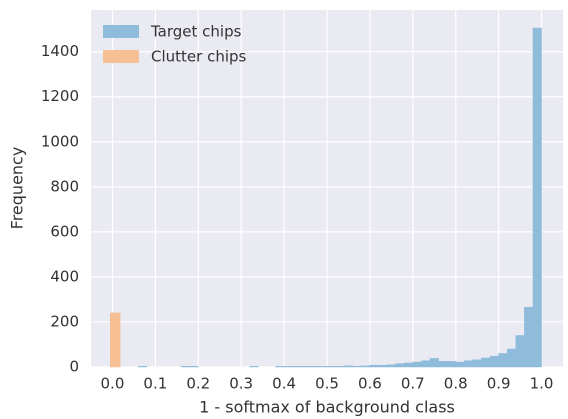 This screenshot has height=419, width=568. I want to click on x-tick-label: 0.4, so click(284, 384).